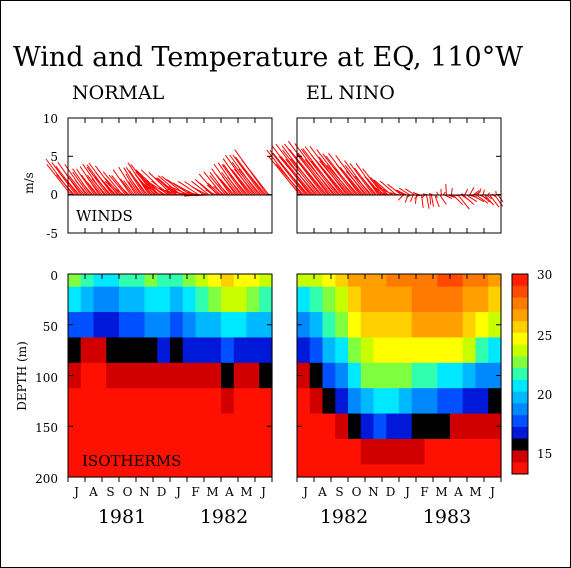 This screenshot has width=571, height=568. I want to click on normal-year-2: 1982, so click(224, 517).